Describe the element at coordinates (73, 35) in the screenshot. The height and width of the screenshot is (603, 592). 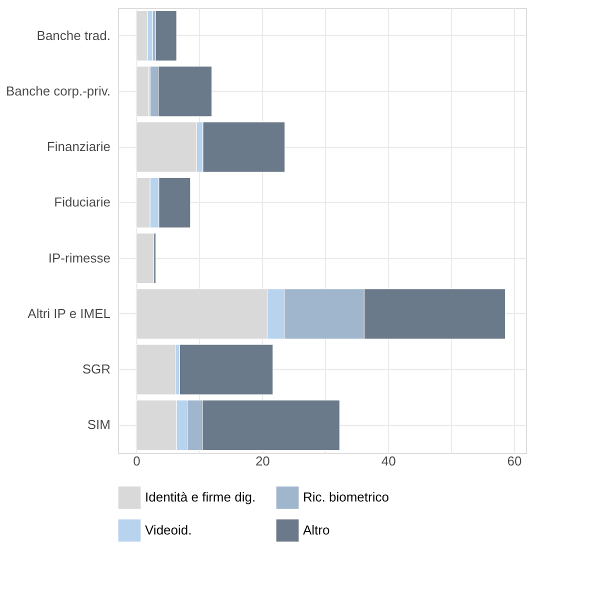
I see `y-tick-label: Banche trad.` at that location.